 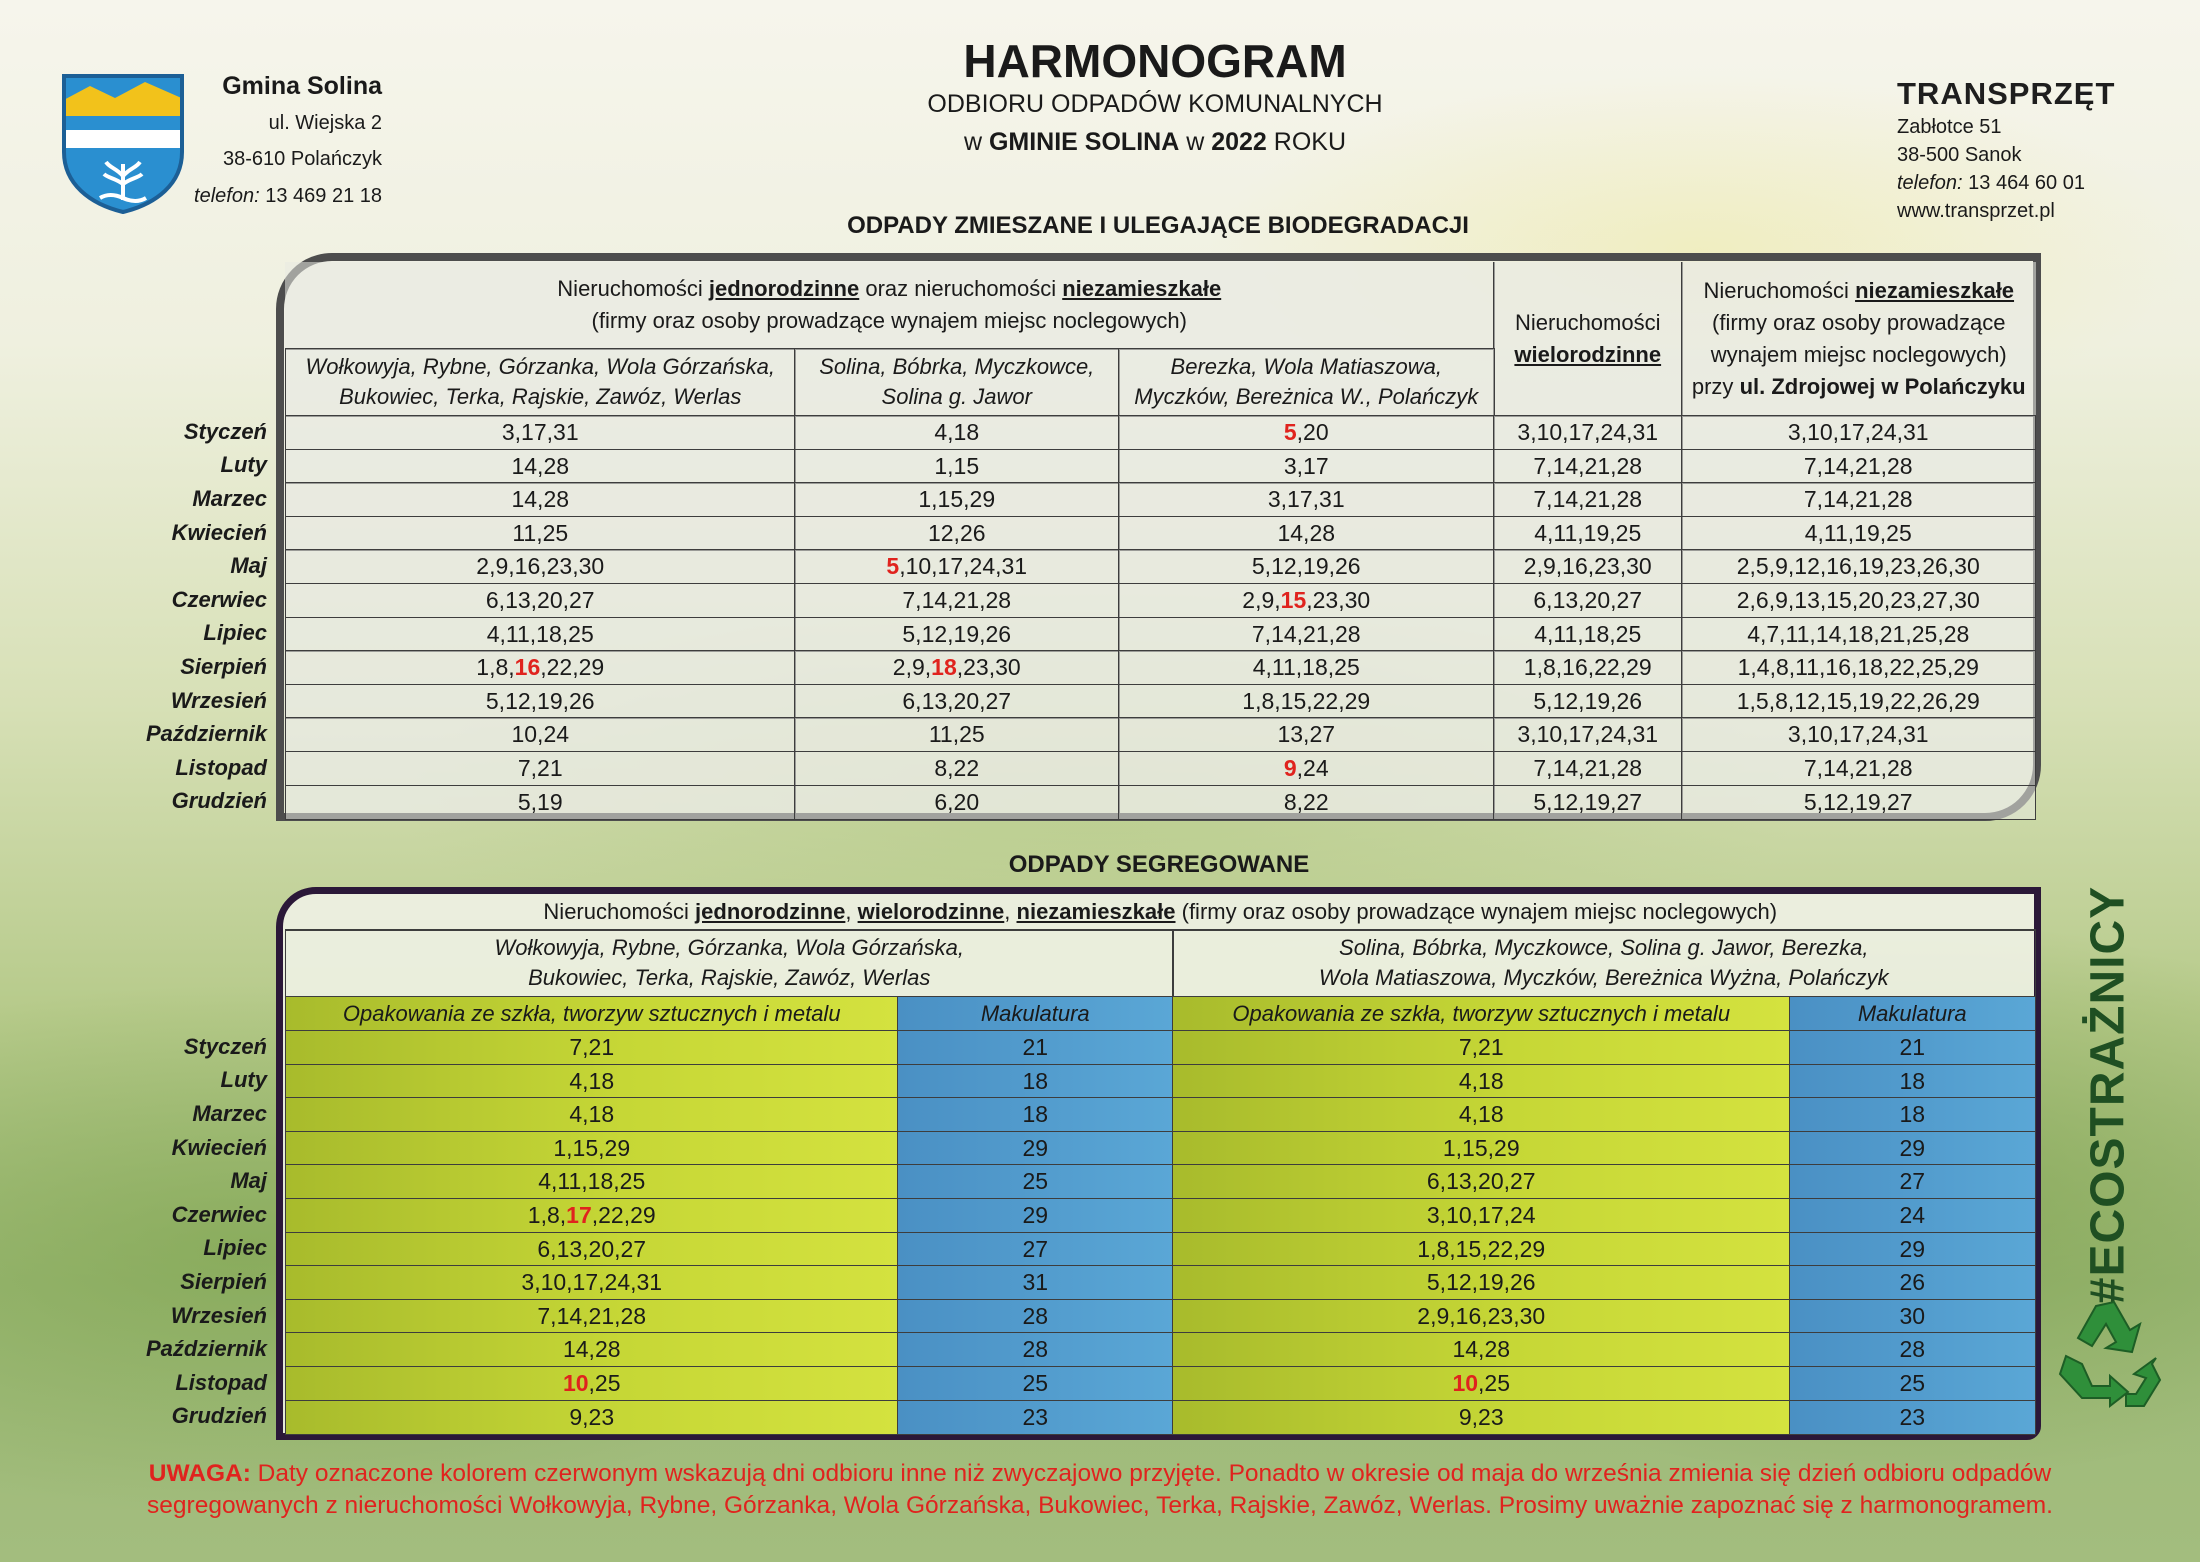 What do you see at coordinates (944, 667) in the screenshot?
I see `changed-date: 18` at bounding box center [944, 667].